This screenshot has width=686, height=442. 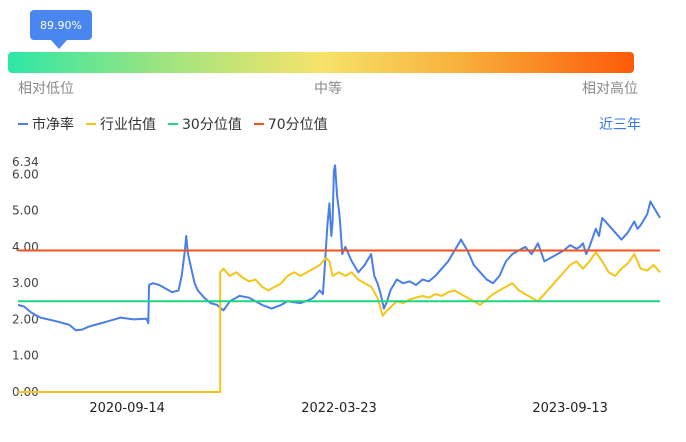 I want to click on tooltip-value: 89.90%, so click(x=61, y=25).